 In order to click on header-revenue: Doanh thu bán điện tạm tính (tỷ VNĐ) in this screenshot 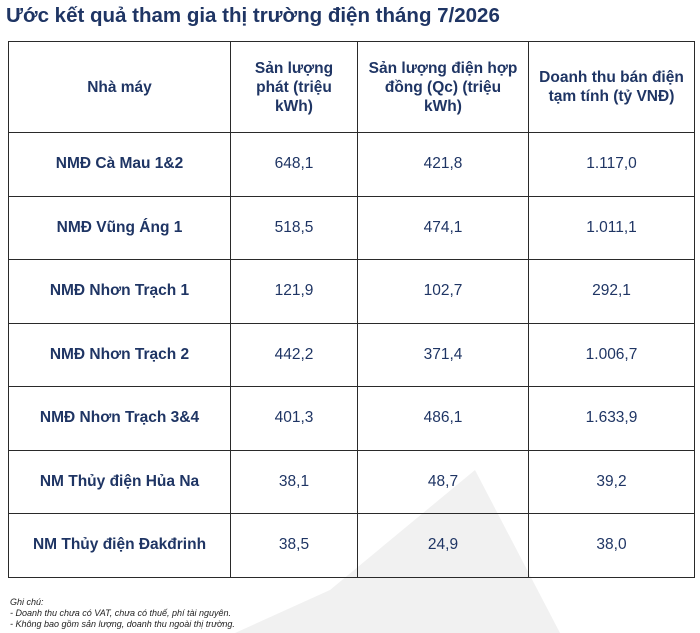, I will do `click(611, 87)`.